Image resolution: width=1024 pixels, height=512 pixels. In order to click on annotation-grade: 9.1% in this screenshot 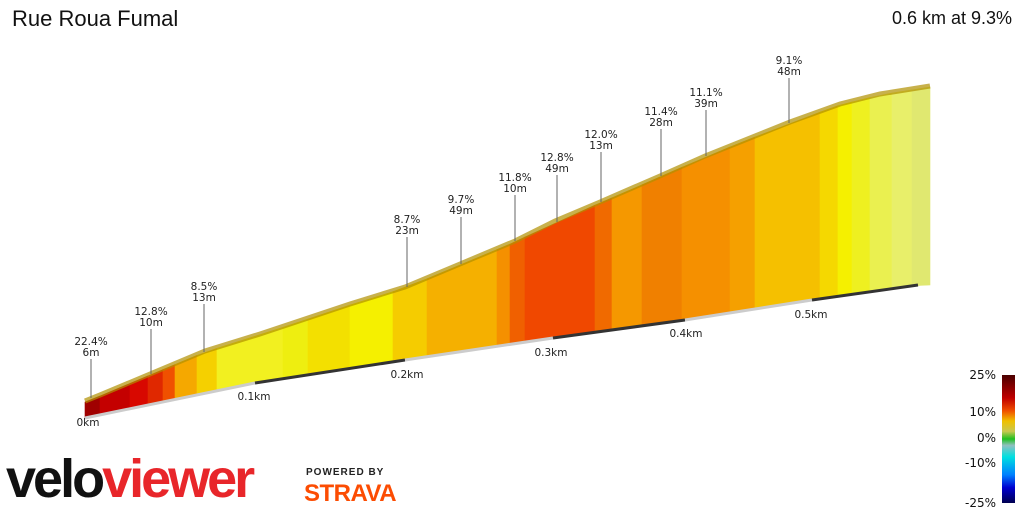, I will do `click(789, 61)`.